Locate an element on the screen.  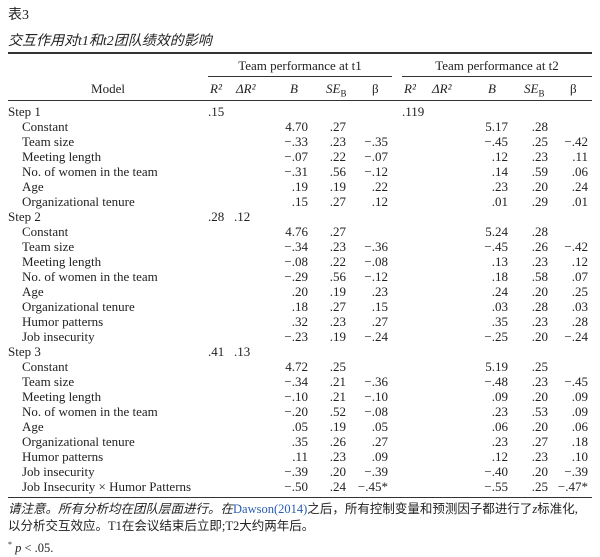
t1-delta-r2-cell: .12 is located at coordinates (242, 216).